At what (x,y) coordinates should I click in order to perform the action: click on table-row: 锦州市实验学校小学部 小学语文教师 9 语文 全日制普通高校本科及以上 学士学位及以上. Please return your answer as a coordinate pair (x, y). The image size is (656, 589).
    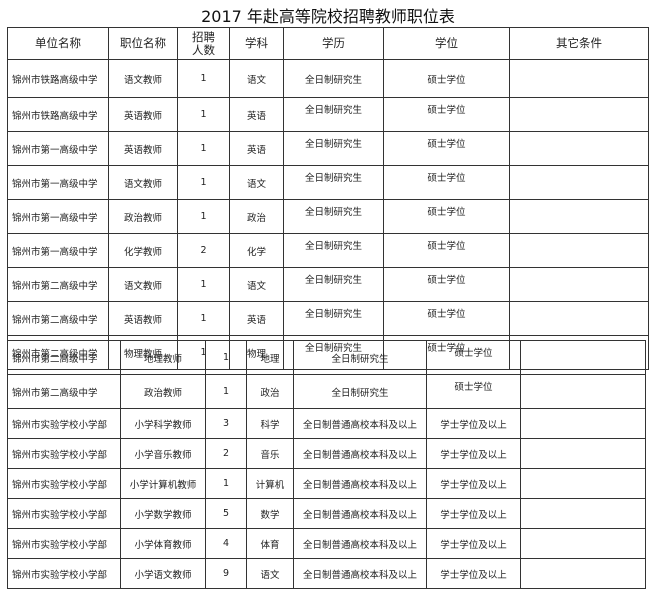
    Looking at the image, I should click on (326, 573).